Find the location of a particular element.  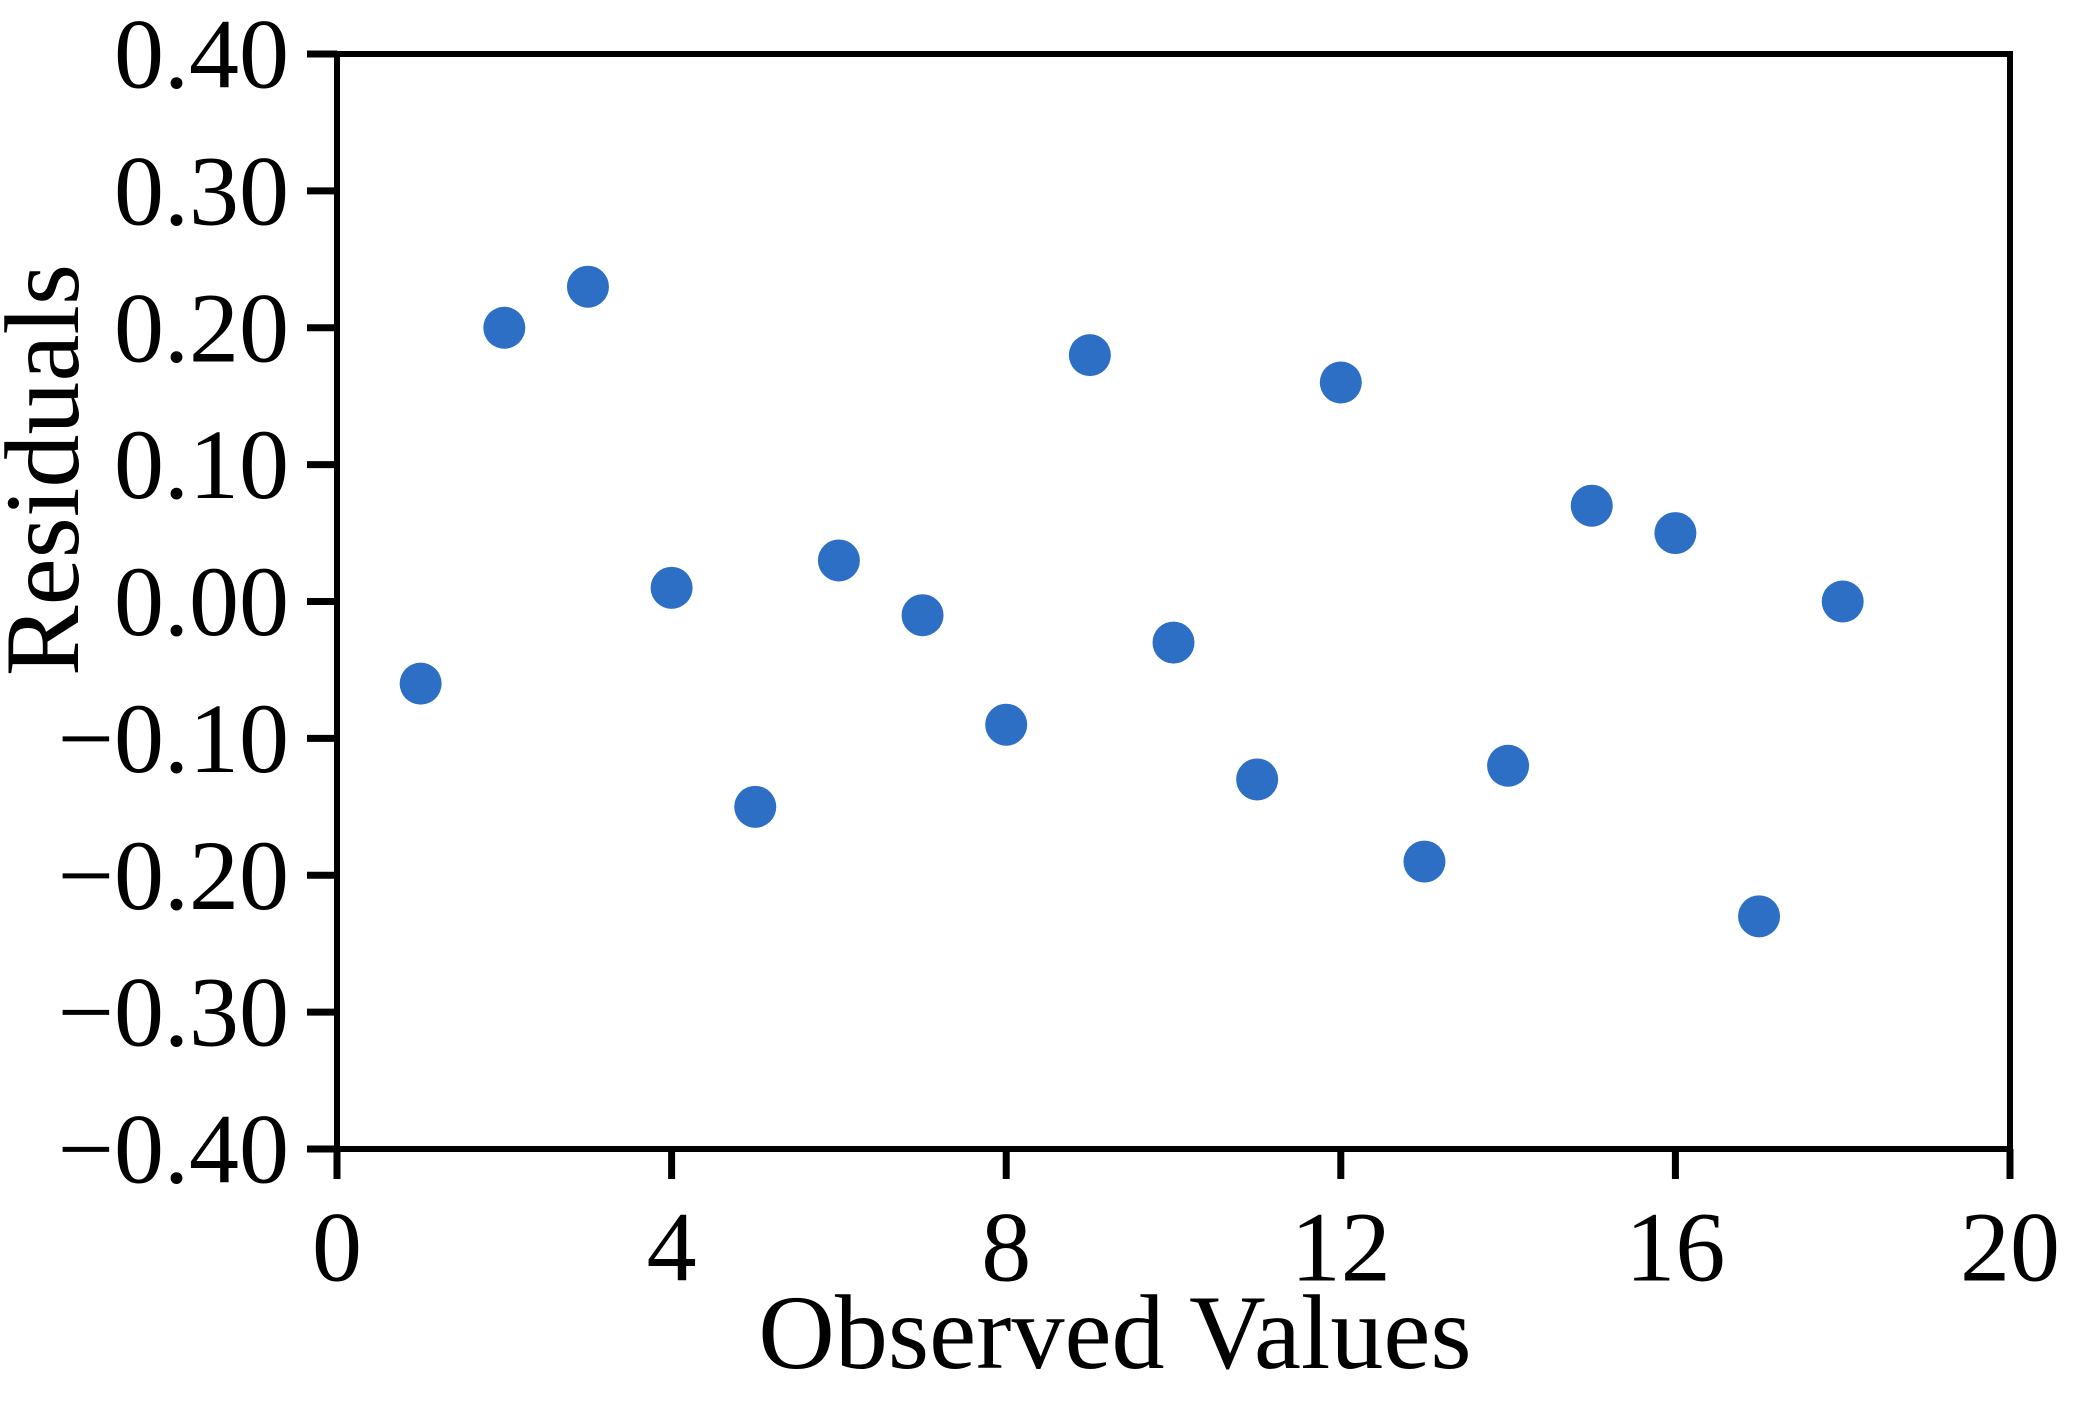

x-tick-label: 12 is located at coordinates (1341, 1247).